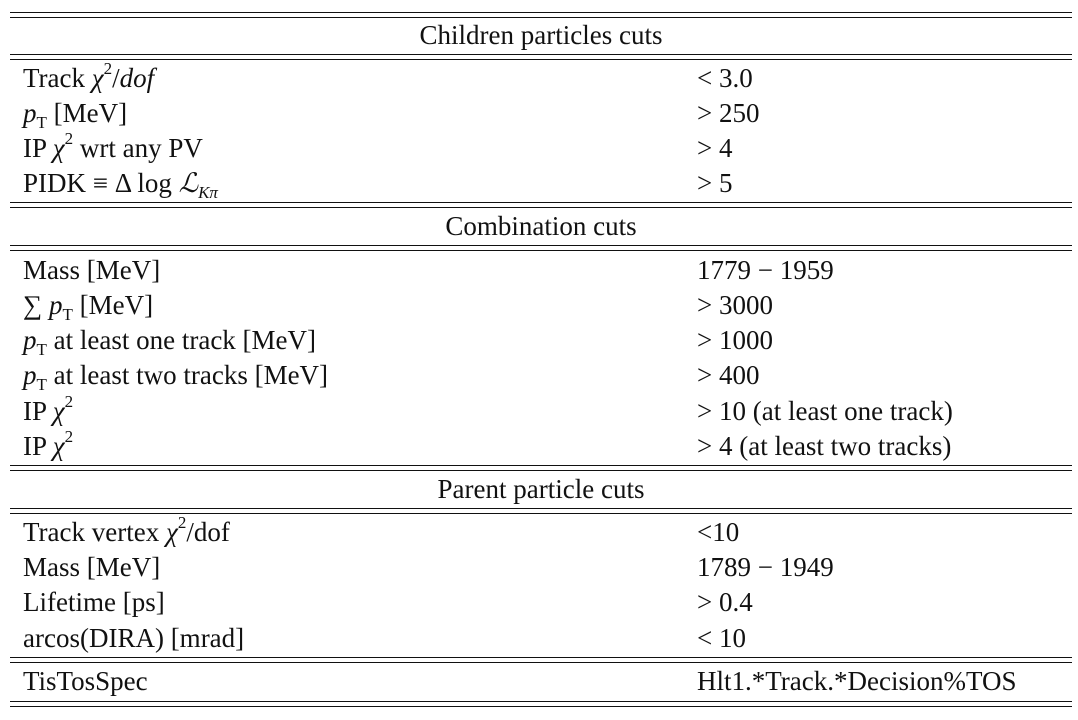  Describe the element at coordinates (85, 681) in the screenshot. I see `cell-tistosspec: TisTosSpec` at that location.